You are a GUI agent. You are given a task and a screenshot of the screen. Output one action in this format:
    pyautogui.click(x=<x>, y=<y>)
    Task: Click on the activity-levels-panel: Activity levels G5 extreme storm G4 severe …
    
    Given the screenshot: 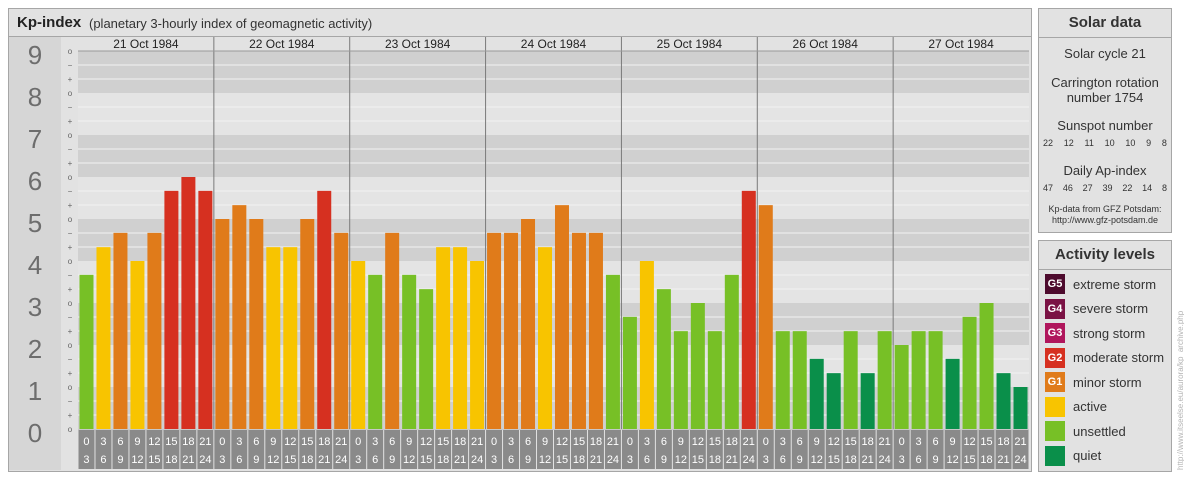 What is the action you would take?
    pyautogui.click(x=1105, y=356)
    